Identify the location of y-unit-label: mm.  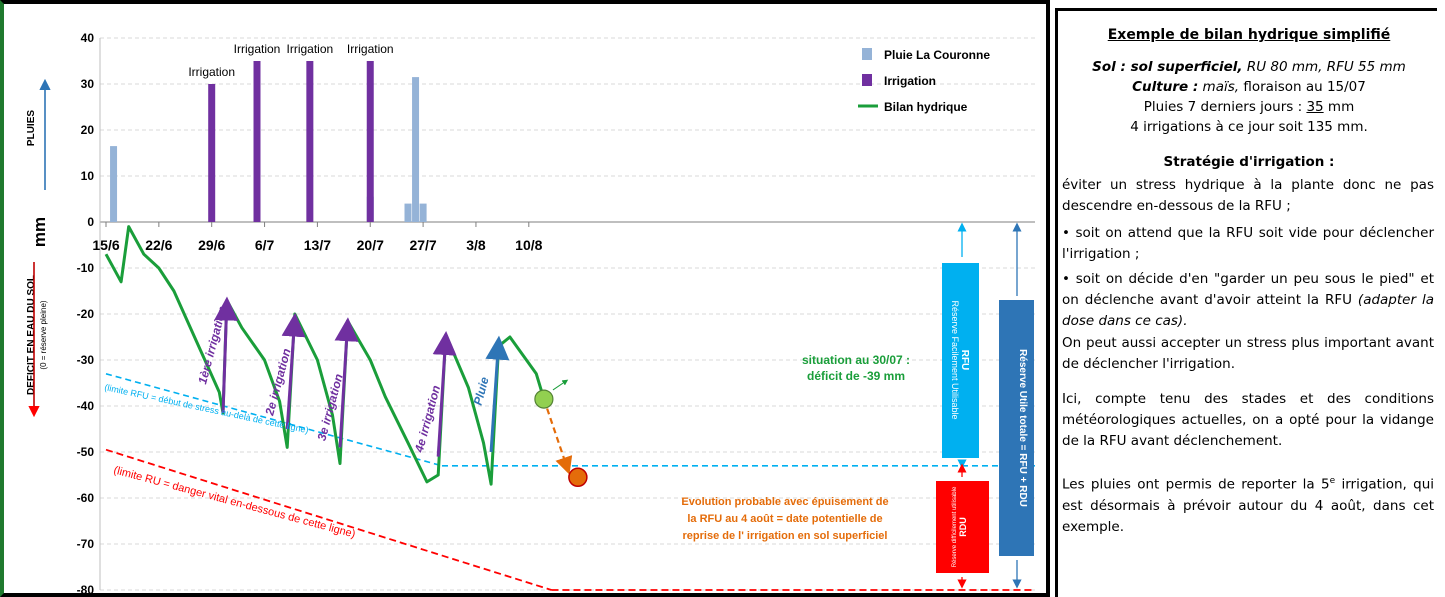
(39, 232).